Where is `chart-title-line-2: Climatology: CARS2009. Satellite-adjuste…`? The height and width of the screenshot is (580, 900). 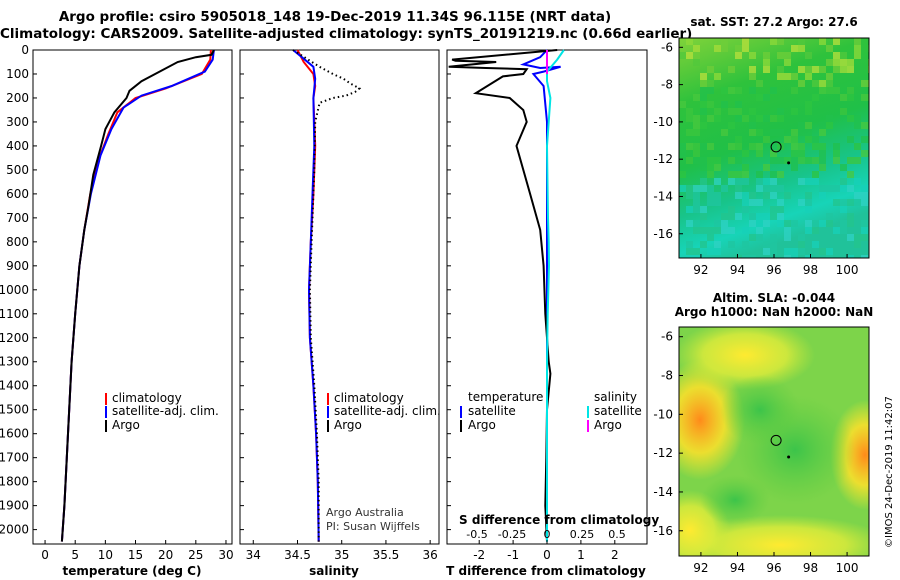
chart-title-line-2: Climatology: CARS2009. Satellite-adjuste… is located at coordinates (346, 34).